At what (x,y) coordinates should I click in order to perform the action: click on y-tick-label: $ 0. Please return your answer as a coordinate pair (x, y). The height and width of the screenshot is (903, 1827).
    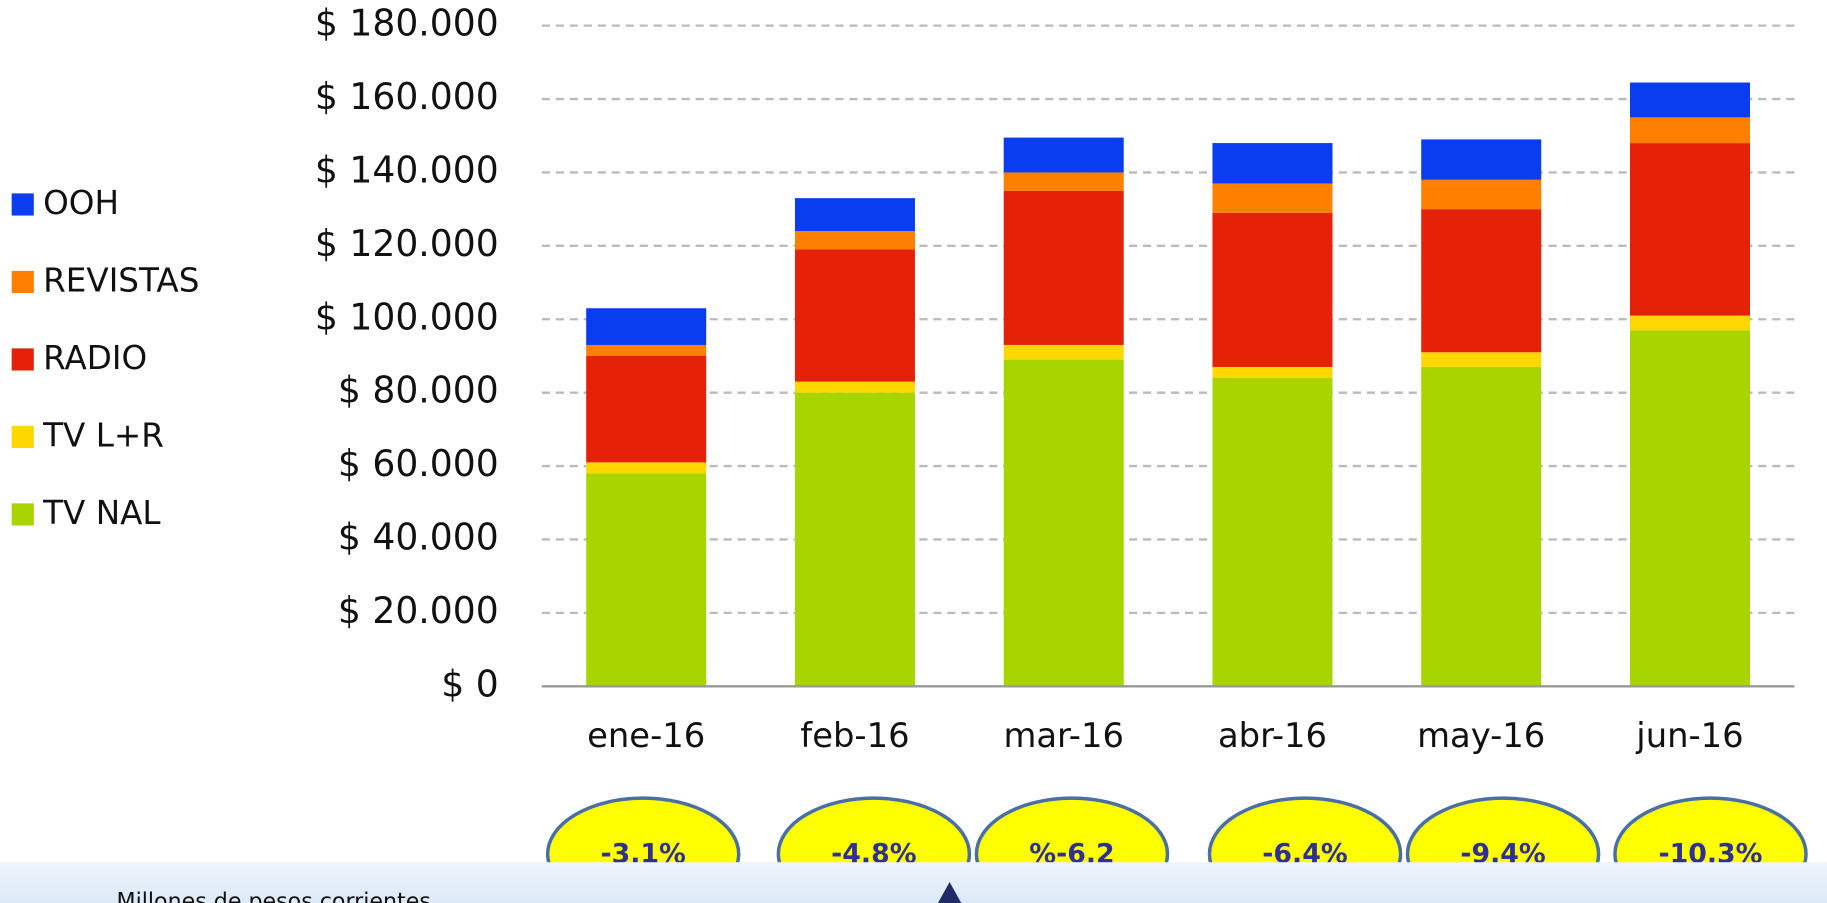
    Looking at the image, I should click on (469, 683).